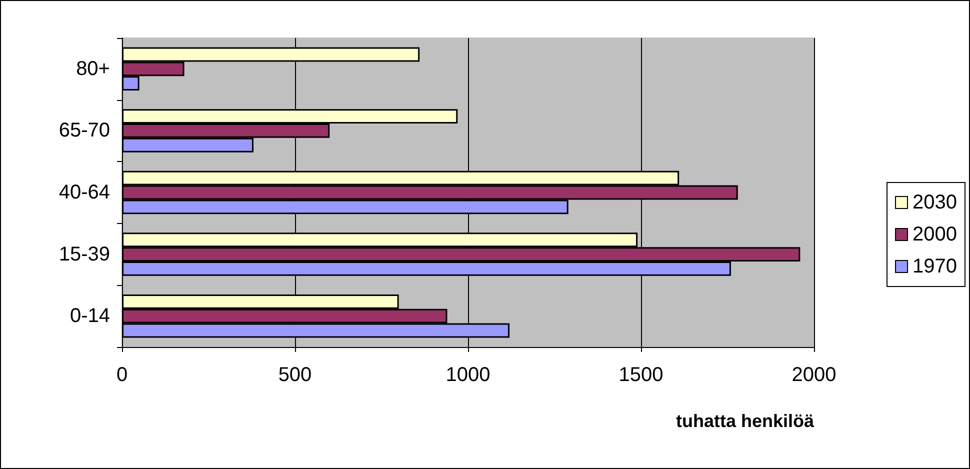 The width and height of the screenshot is (970, 469). What do you see at coordinates (90, 316) in the screenshot?
I see `y-tick-label: 0-14` at bounding box center [90, 316].